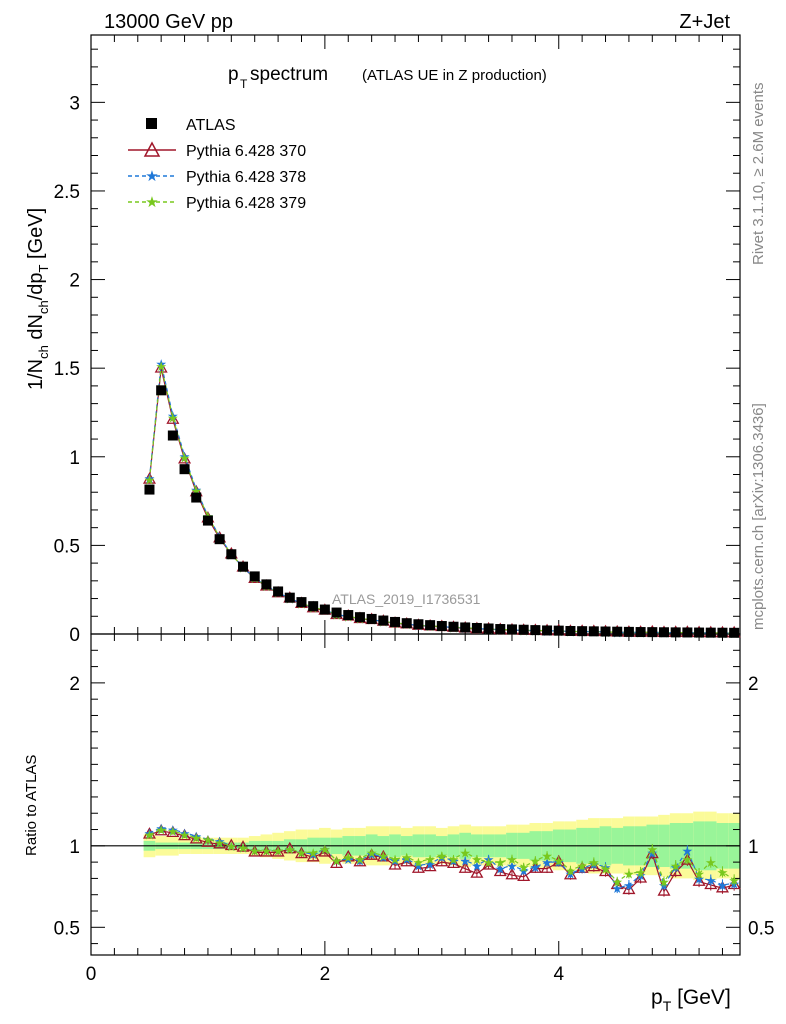  What do you see at coordinates (91, 974) in the screenshot?
I see `x-tick-label: 0` at bounding box center [91, 974].